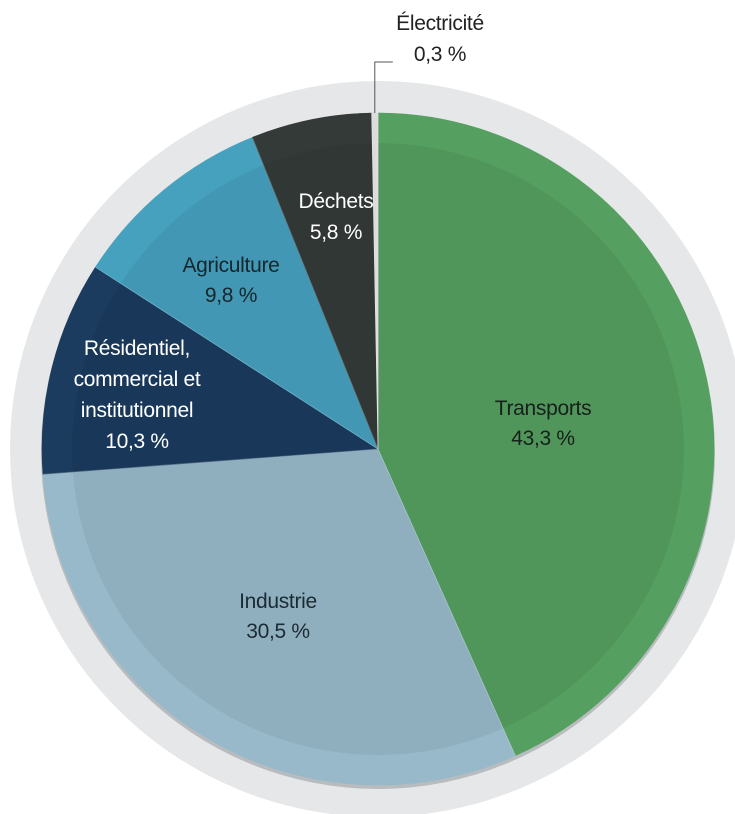  I want to click on slice-label-electricite: Électricité 0,3 %, so click(440, 39).